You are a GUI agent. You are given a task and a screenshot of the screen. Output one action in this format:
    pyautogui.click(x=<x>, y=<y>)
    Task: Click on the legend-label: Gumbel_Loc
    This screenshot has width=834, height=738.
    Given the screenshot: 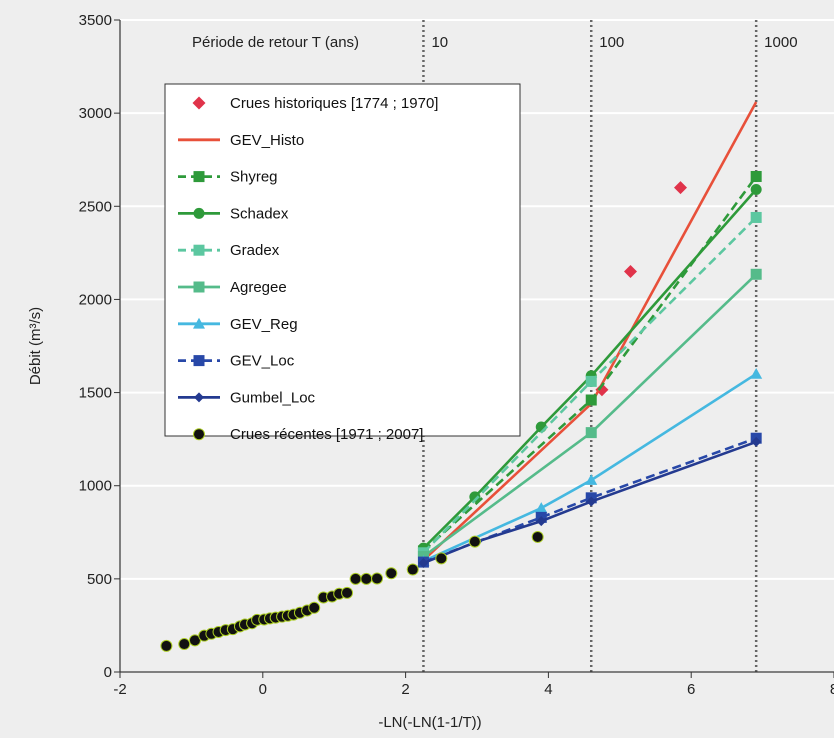 What is the action you would take?
    pyautogui.click(x=273, y=397)
    